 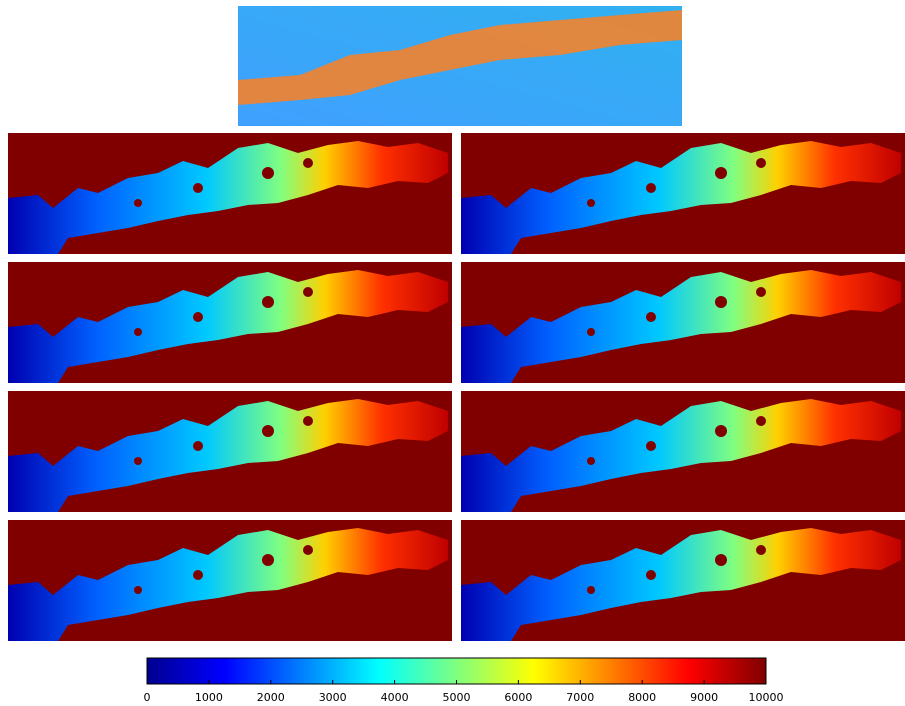 I want to click on permeability-field, so click(x=460, y=66).